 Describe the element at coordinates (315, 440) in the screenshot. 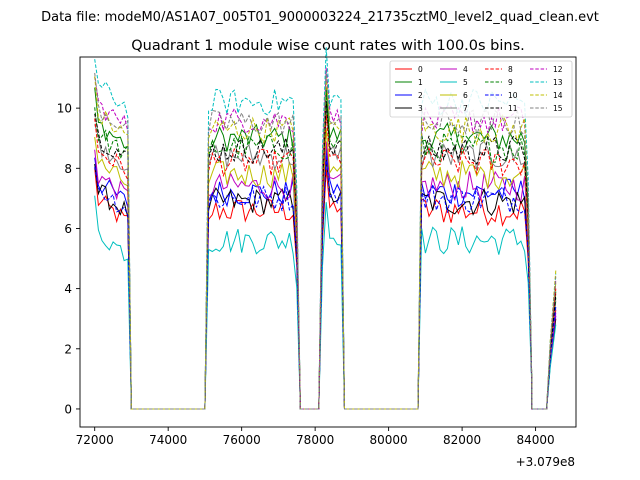

I see `x-tick-label: 78000` at that location.